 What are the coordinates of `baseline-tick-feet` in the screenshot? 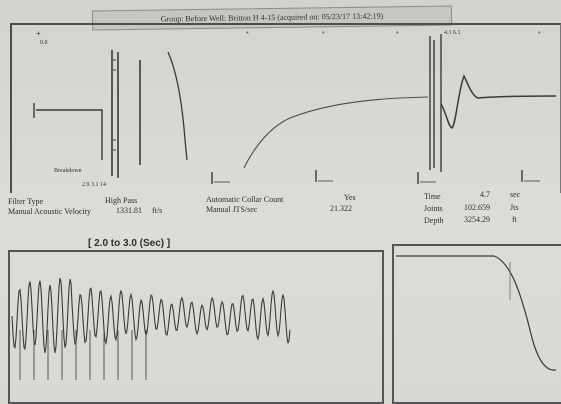 It's located at (377, 181).